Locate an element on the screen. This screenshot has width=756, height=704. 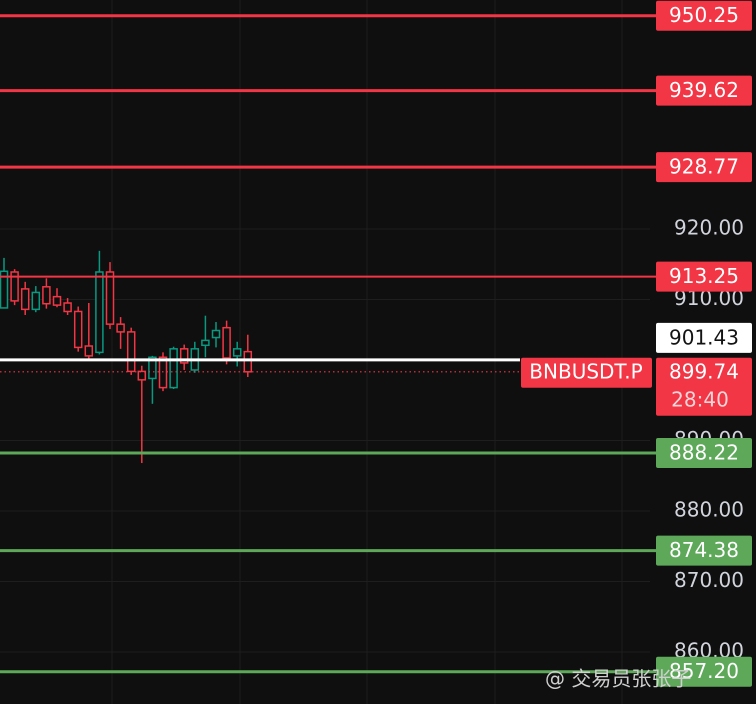
watermark: @ 交易员张张子 is located at coordinates (618, 679).